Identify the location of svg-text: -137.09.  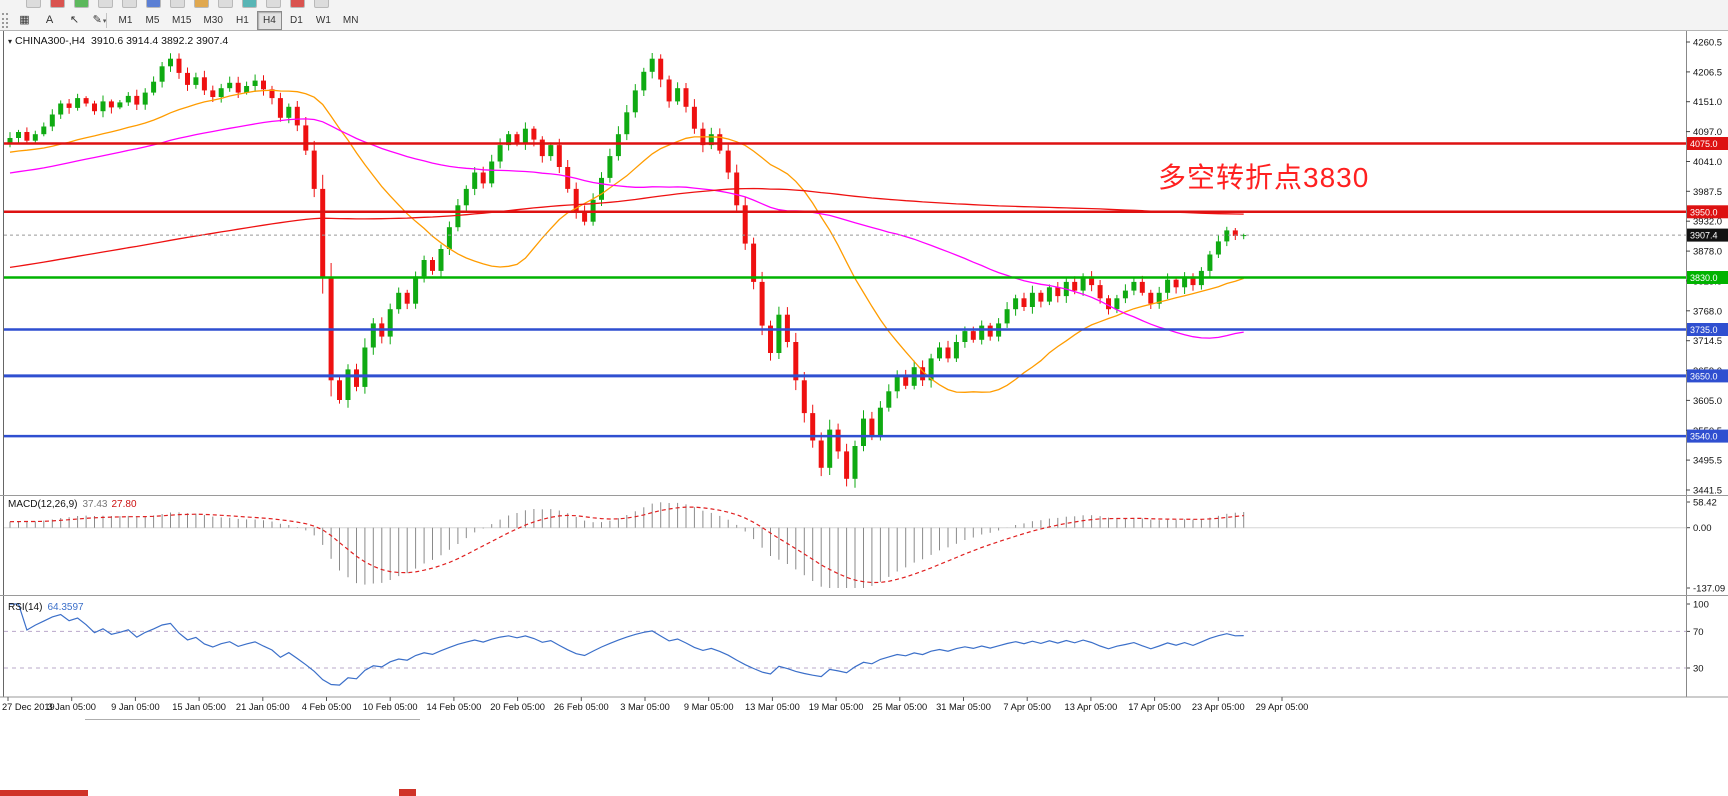
(1709, 589).